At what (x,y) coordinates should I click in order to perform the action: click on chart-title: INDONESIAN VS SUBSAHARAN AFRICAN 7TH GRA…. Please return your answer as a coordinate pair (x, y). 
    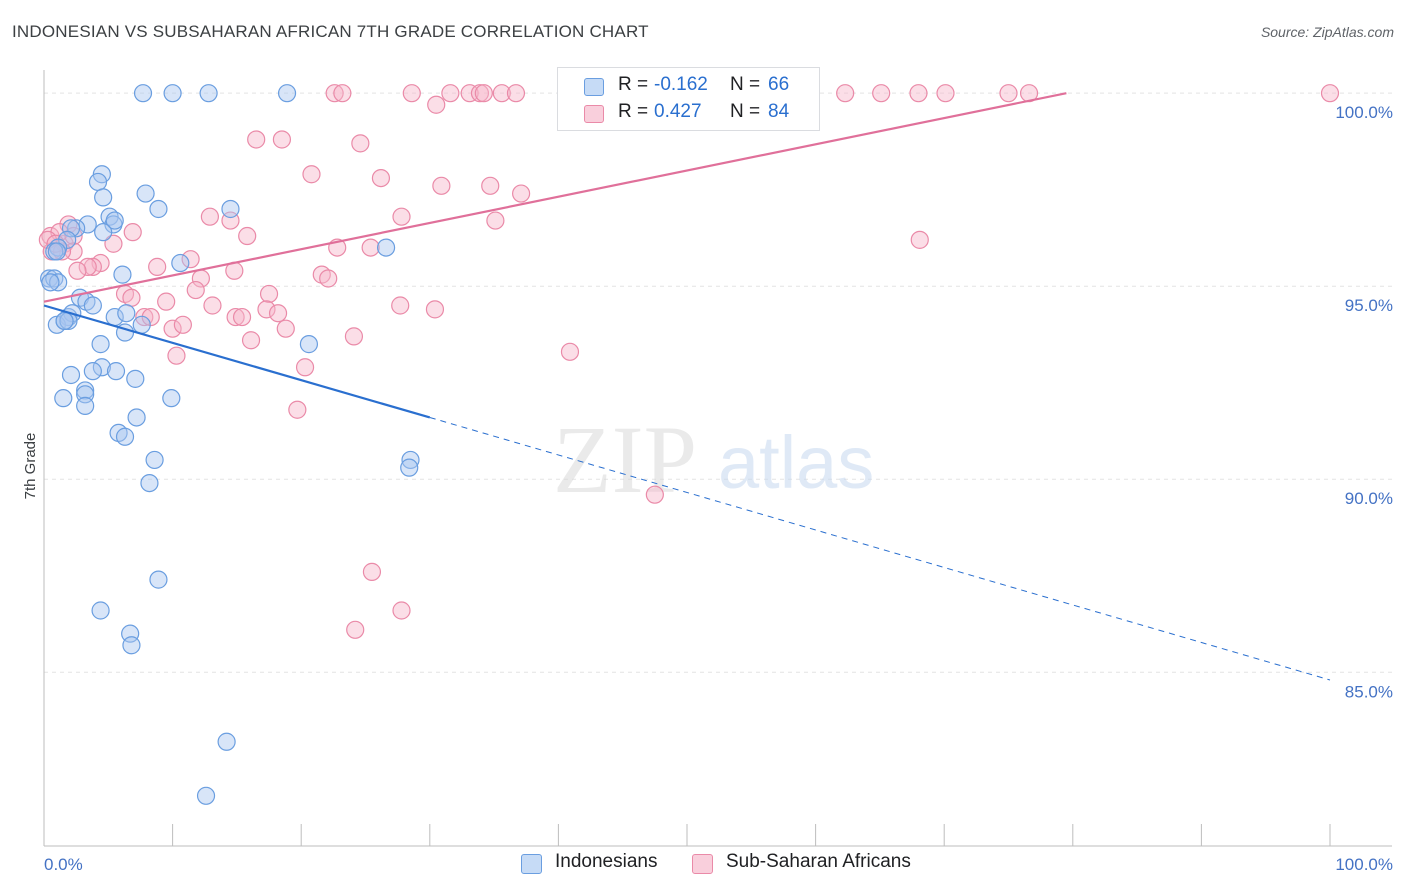
    Looking at the image, I should click on (330, 31).